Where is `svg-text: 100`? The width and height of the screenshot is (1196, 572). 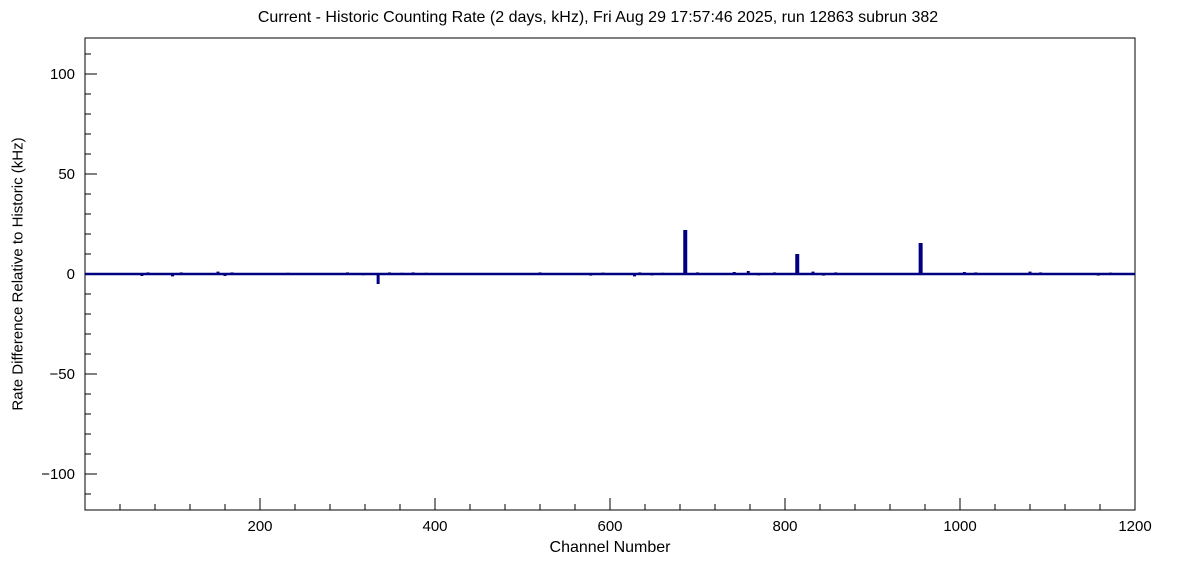 svg-text: 100 is located at coordinates (62, 74).